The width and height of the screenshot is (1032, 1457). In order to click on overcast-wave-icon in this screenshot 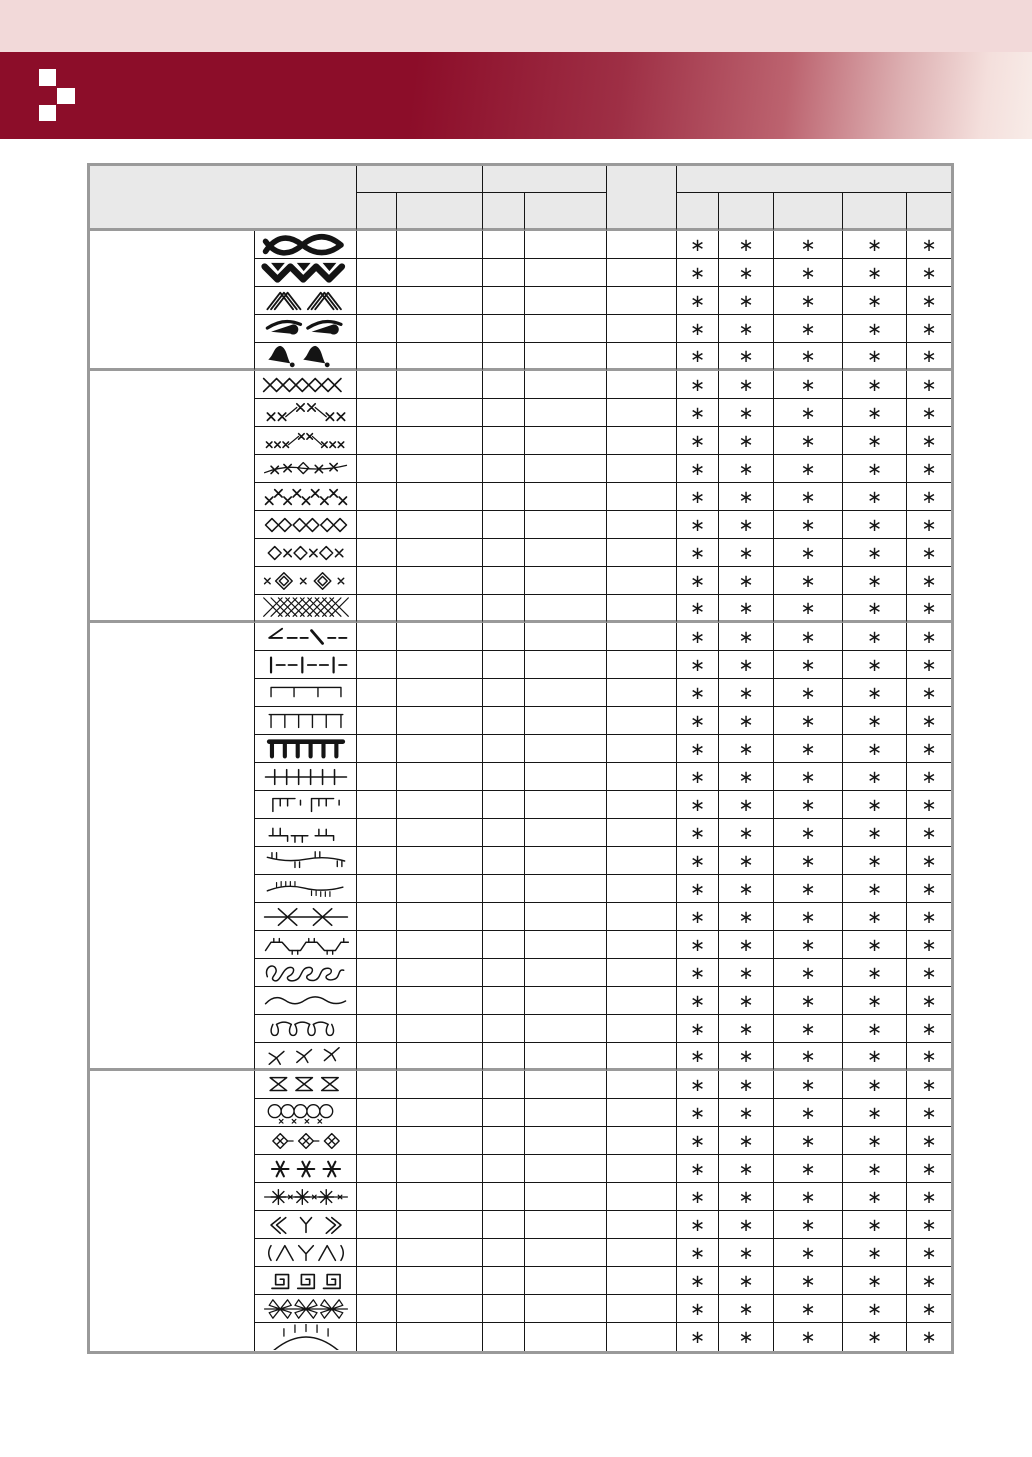, I will do `click(305, 888)`.